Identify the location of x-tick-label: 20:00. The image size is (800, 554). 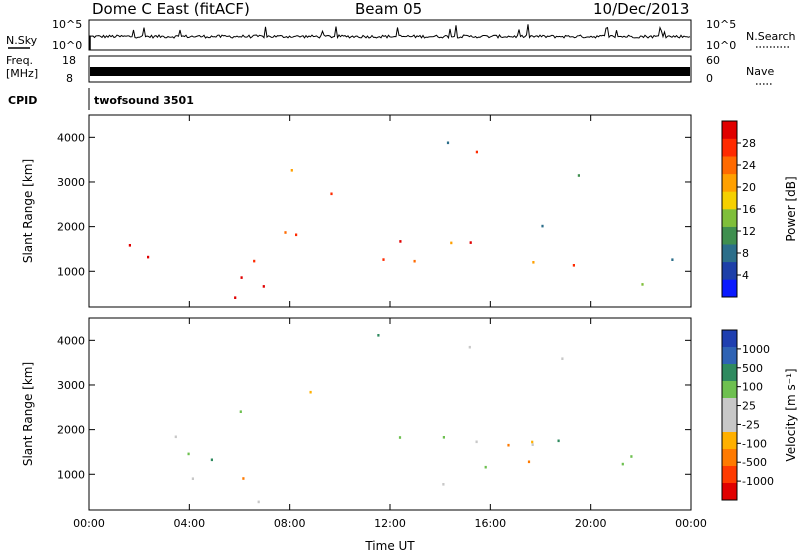
(591, 523).